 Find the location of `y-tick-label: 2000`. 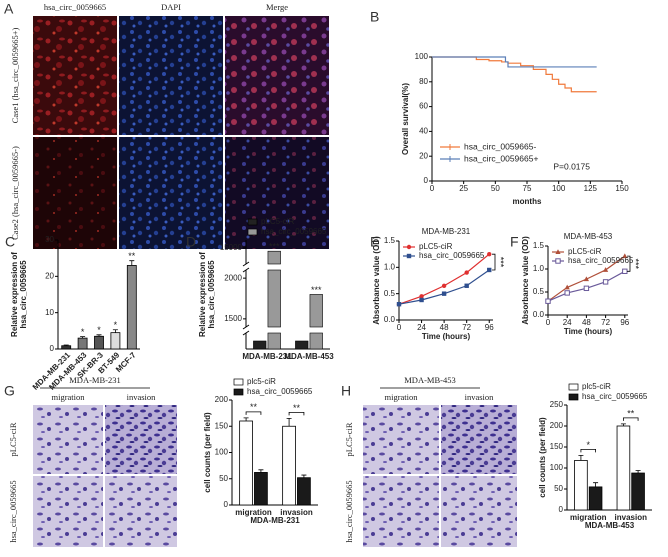

y-tick-label: 2000 is located at coordinates (233, 277).